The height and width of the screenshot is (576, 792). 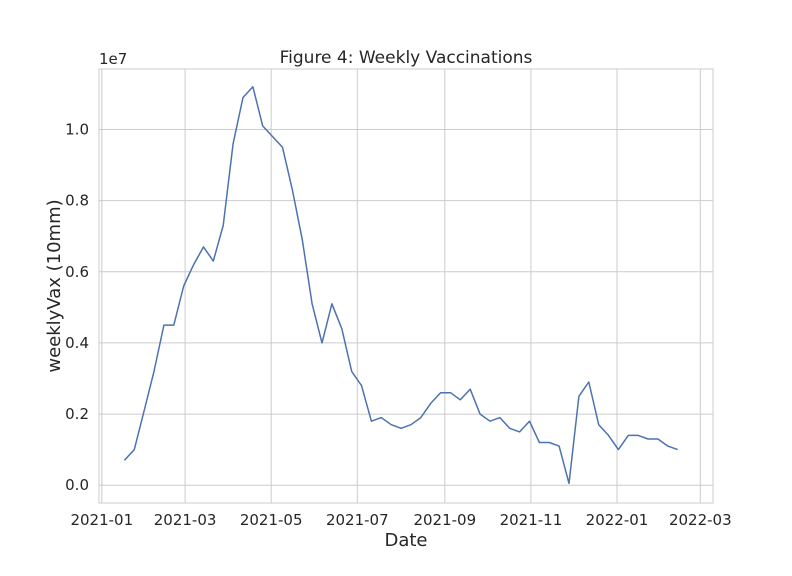 What do you see at coordinates (617, 520) in the screenshot?
I see `x-tick-label: 2022-01` at bounding box center [617, 520].